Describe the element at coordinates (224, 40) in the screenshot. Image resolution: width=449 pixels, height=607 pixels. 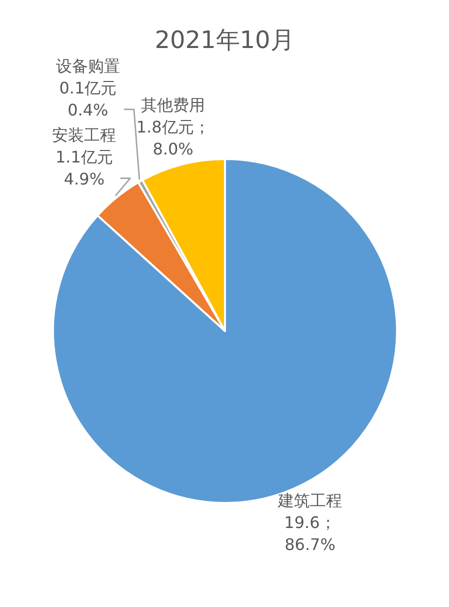
I see `chart-title: 2021年10月` at that location.